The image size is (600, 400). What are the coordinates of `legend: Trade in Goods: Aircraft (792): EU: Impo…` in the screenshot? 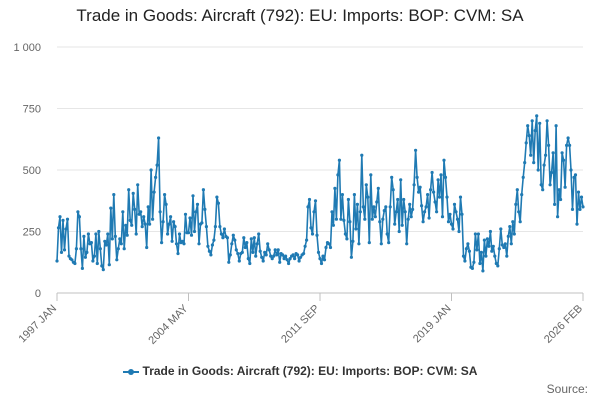 It's located at (300, 371).